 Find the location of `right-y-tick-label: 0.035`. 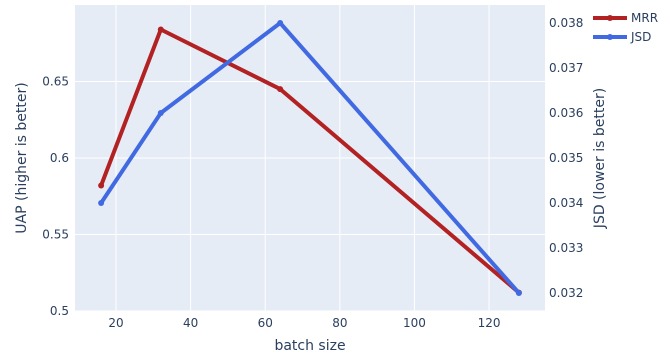

right-y-tick-label: 0.035 is located at coordinates (566, 158).